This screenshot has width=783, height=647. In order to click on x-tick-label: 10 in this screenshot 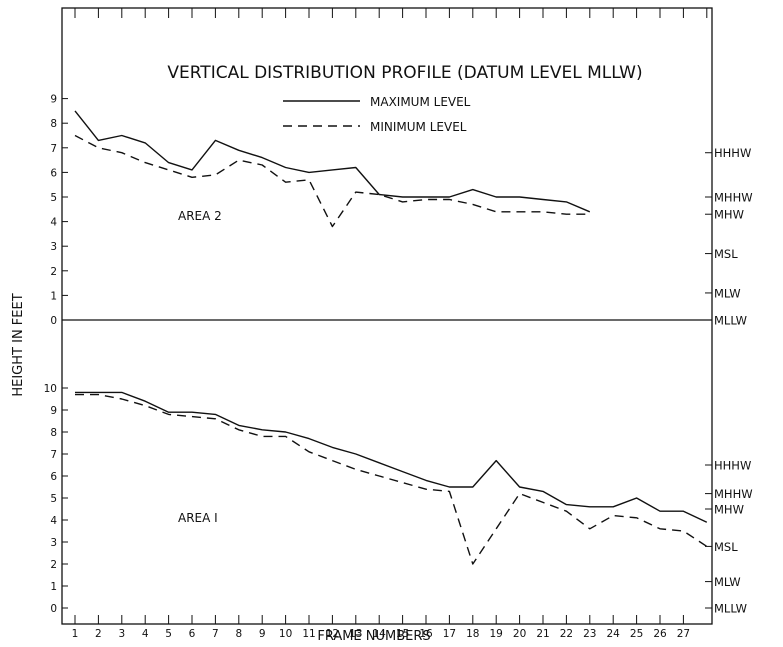, I will do `click(285, 634)`.